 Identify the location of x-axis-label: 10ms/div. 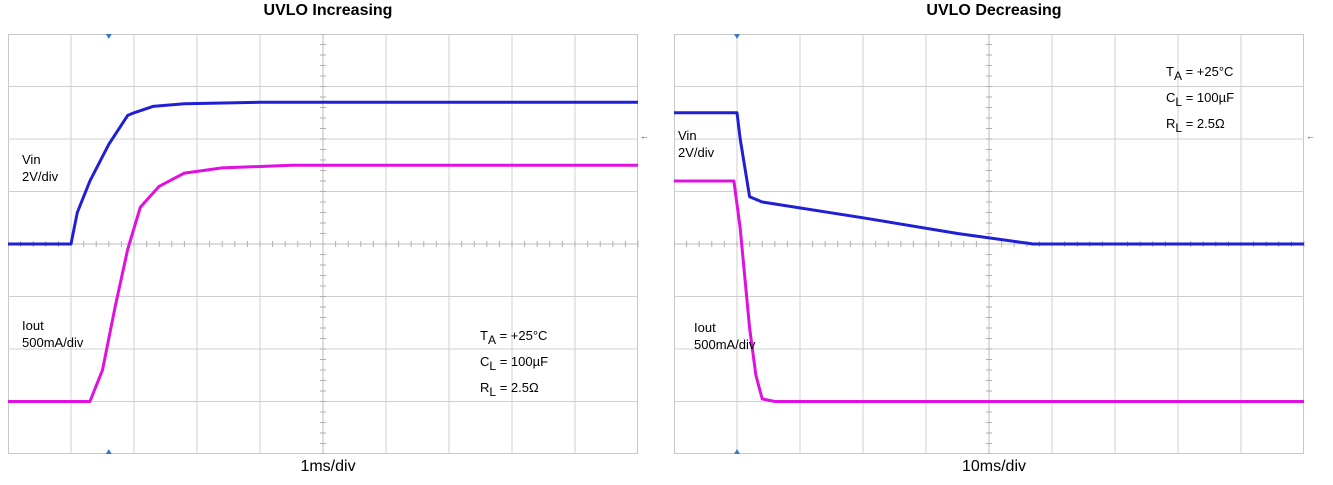
(994, 466).